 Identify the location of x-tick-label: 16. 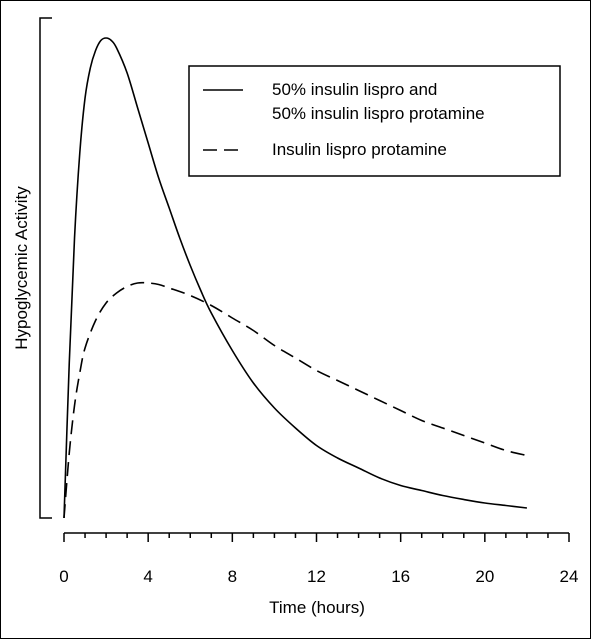
(400, 576).